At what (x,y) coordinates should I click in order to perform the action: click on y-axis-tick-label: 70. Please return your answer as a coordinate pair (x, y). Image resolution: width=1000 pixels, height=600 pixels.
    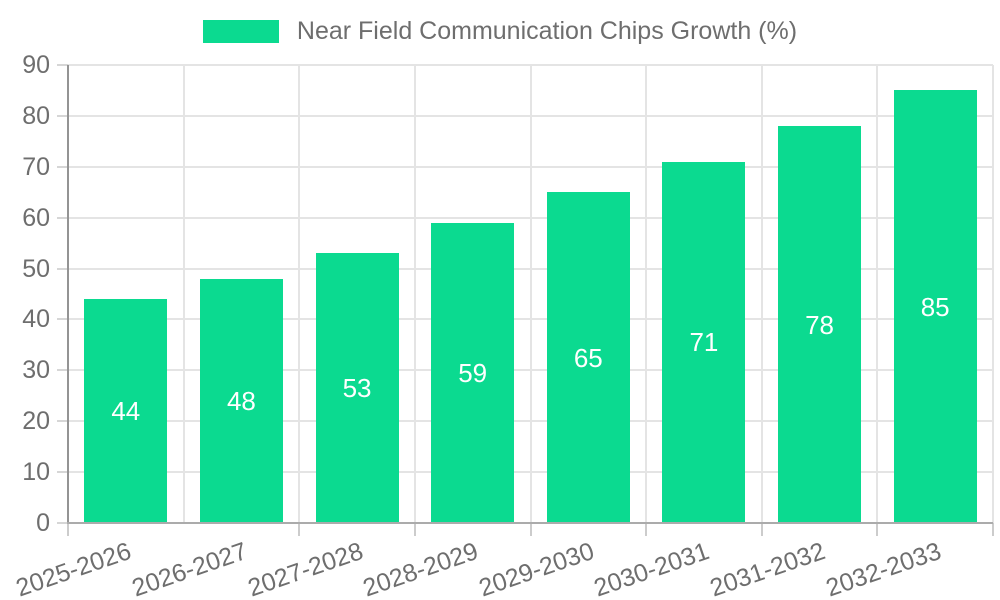
    Looking at the image, I should click on (36, 166).